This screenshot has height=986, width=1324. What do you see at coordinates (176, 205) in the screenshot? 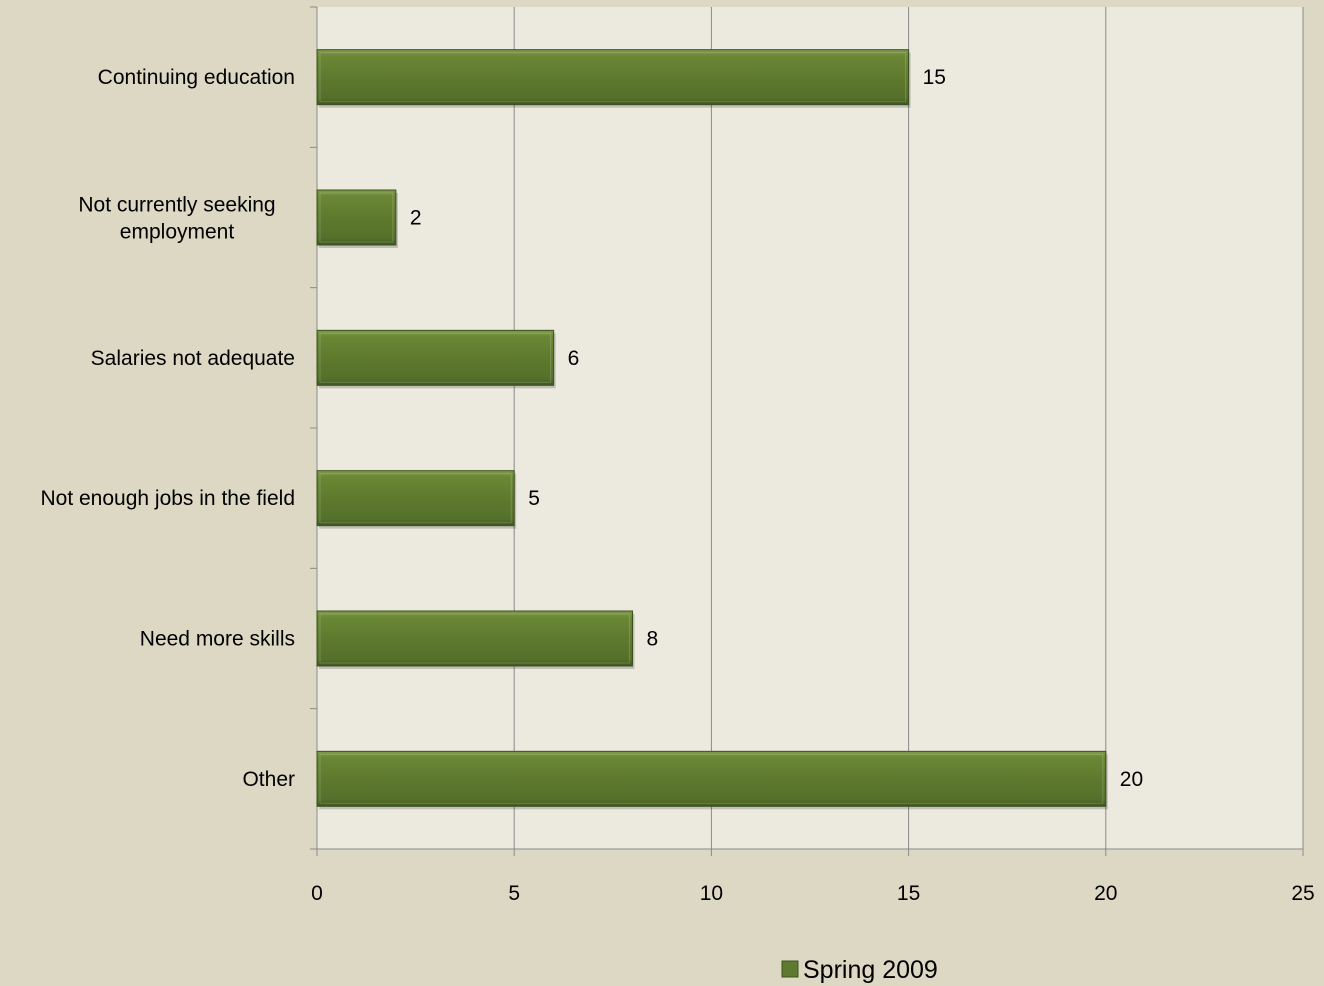
I see `category-label-line: Not currently seeking` at bounding box center [176, 205].